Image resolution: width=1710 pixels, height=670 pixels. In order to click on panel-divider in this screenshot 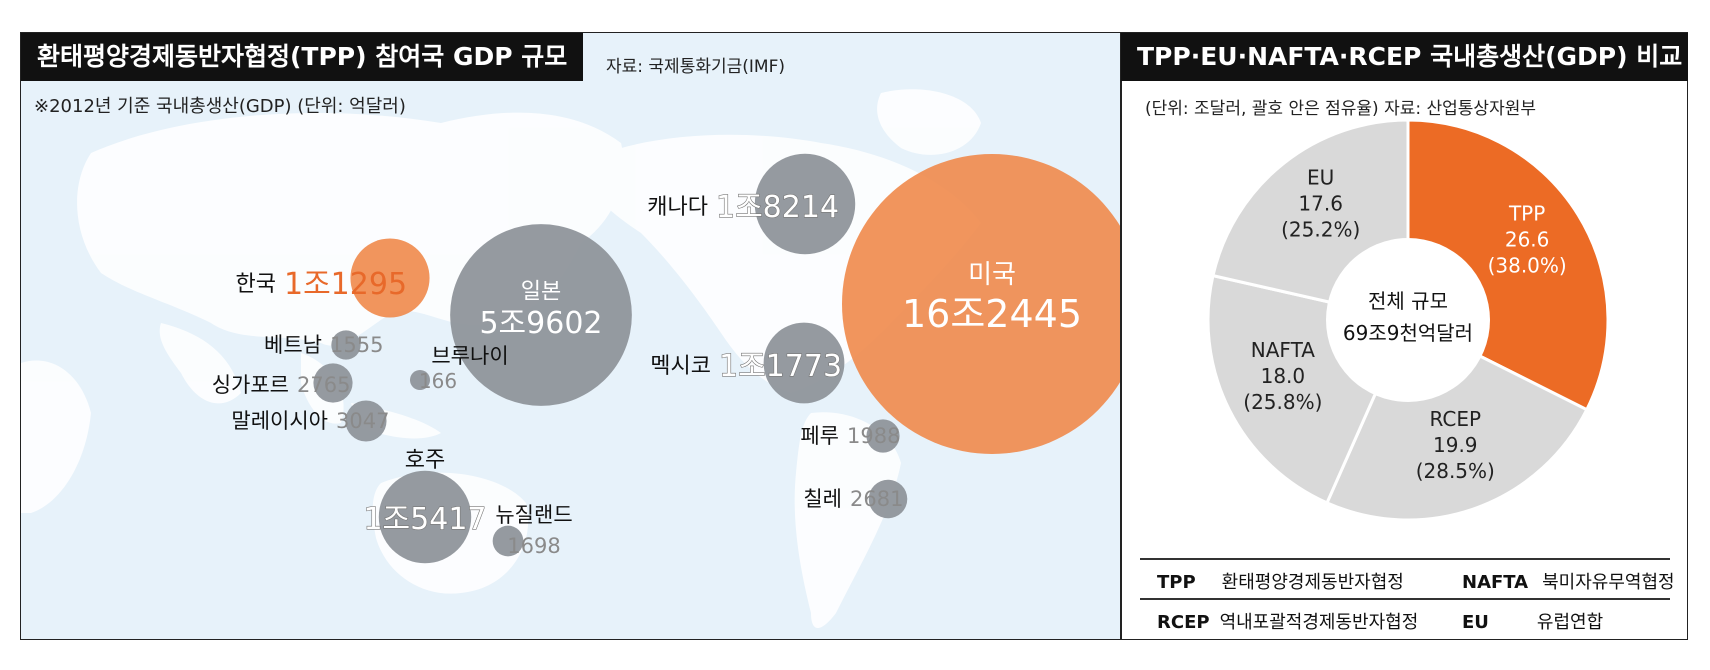, I will do `click(1121, 336)`.